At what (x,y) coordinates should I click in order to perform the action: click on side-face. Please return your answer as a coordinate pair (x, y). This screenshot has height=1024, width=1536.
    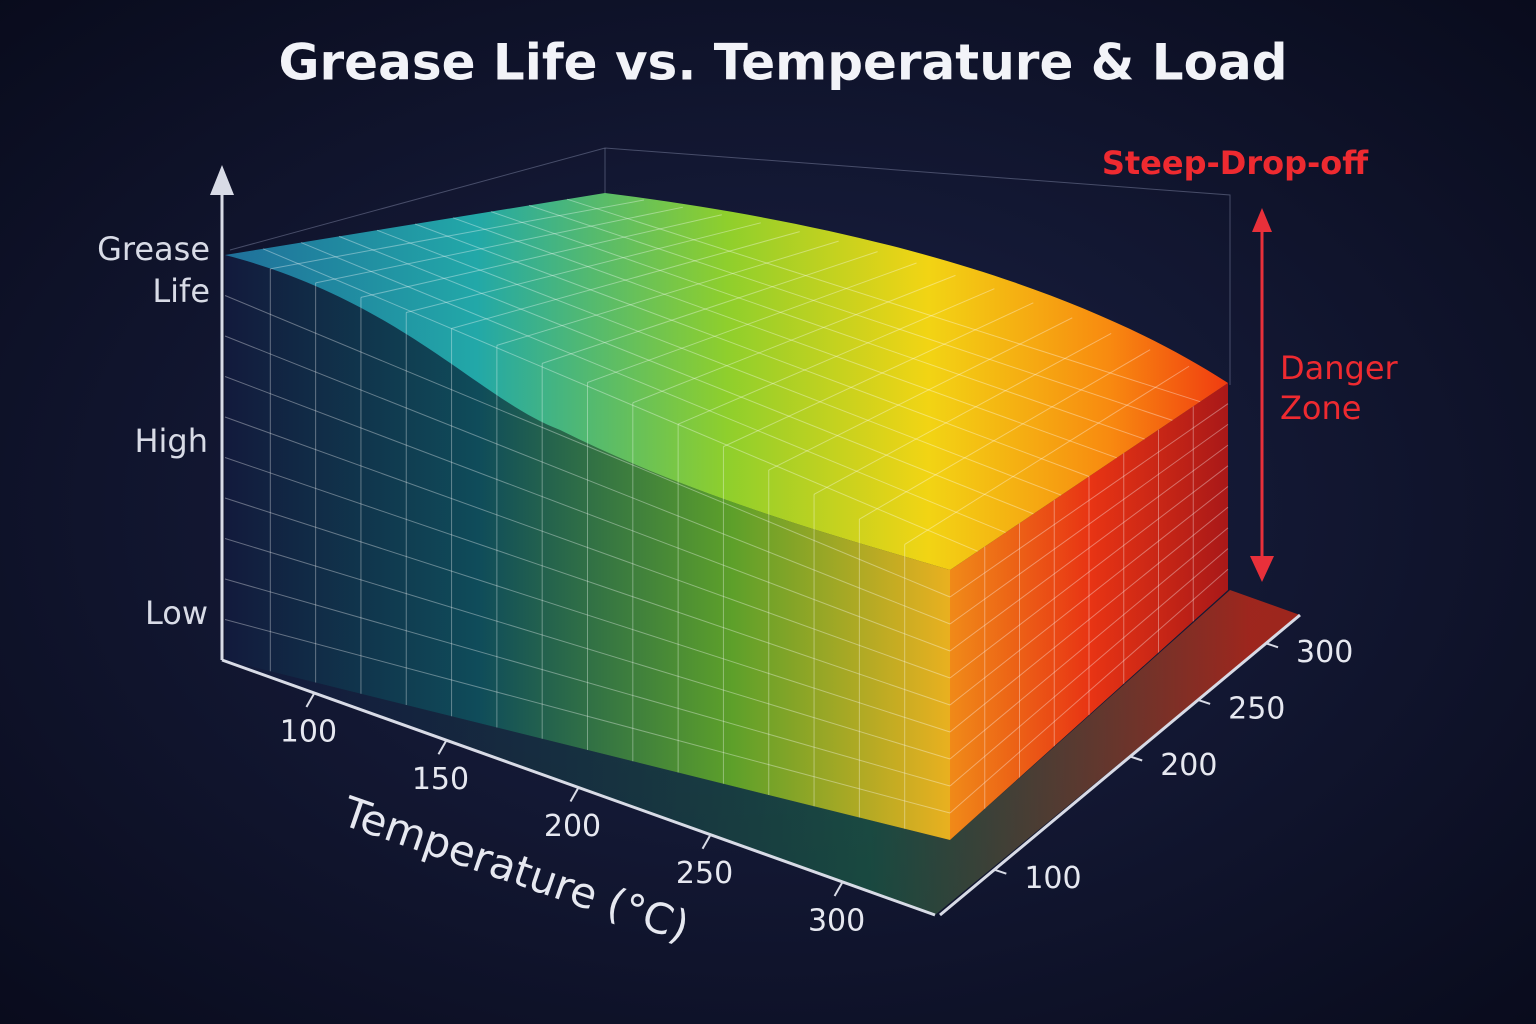
    Looking at the image, I should click on (1089, 611).